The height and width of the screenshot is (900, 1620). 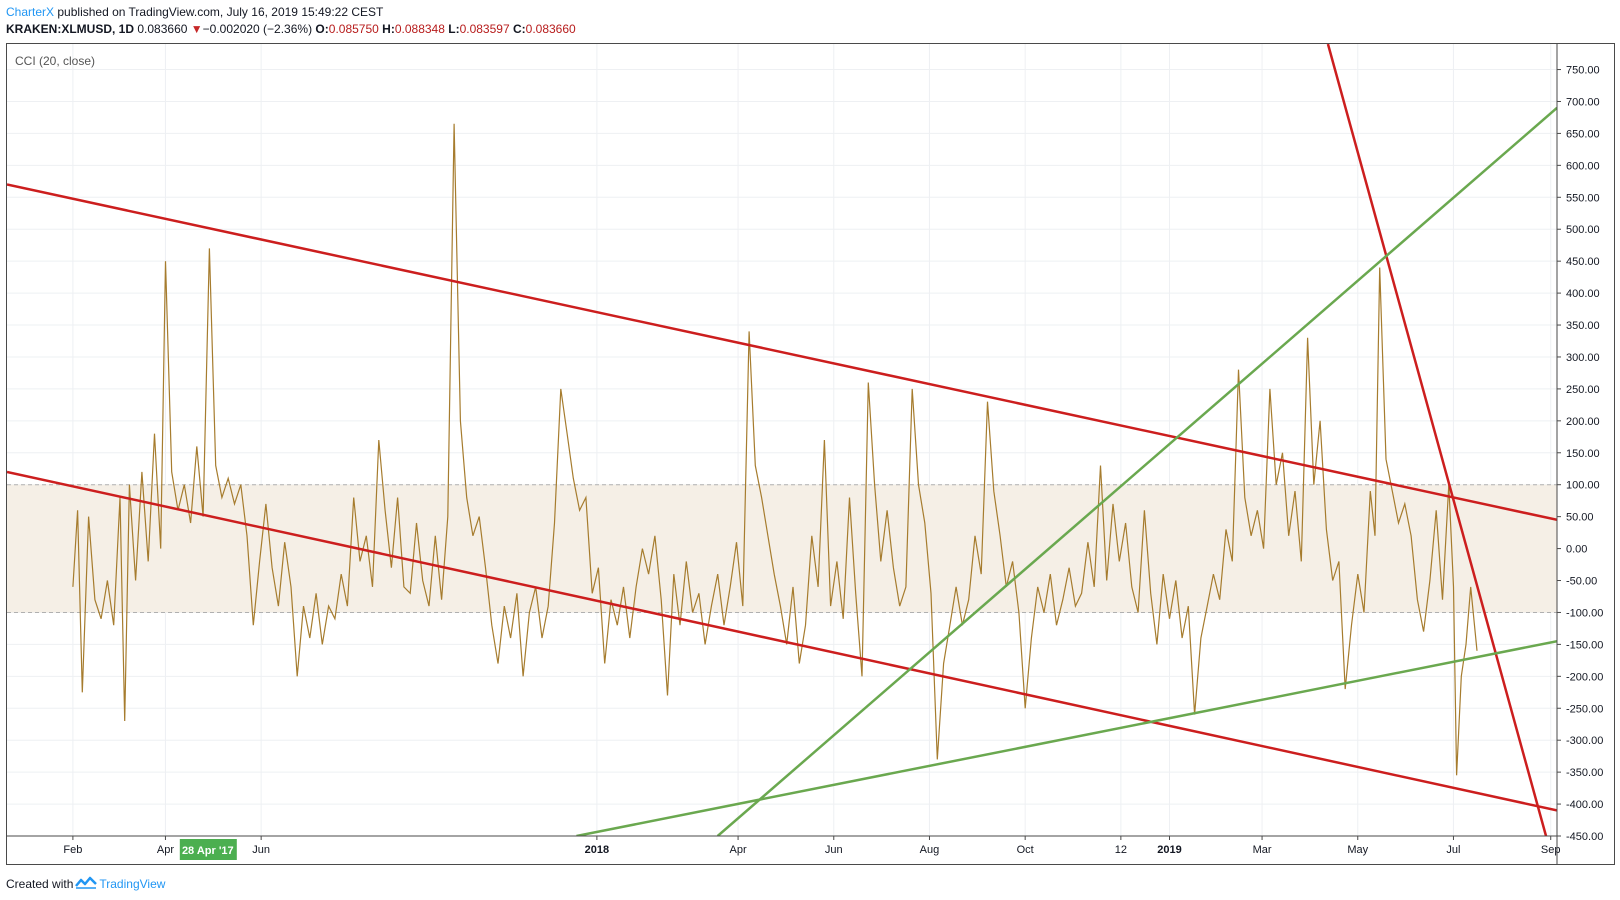 What do you see at coordinates (1262, 850) in the screenshot?
I see `time-tick-label: Mar` at bounding box center [1262, 850].